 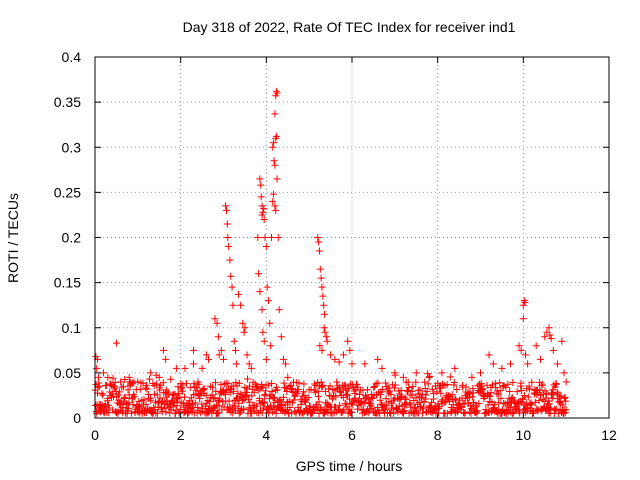 I want to click on x-tick-label: 0, so click(x=95, y=435).